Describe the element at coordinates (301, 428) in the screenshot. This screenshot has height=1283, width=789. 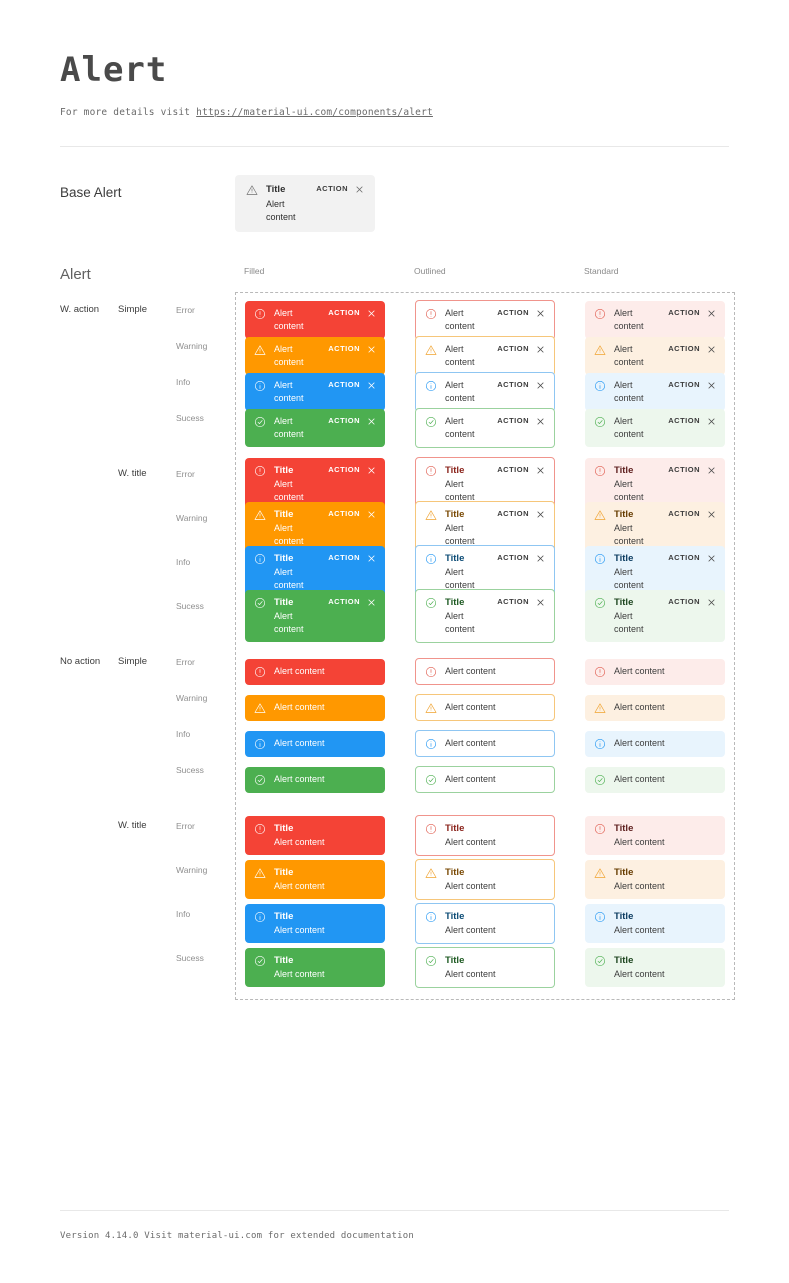
I see `alert-body: Alert content` at that location.